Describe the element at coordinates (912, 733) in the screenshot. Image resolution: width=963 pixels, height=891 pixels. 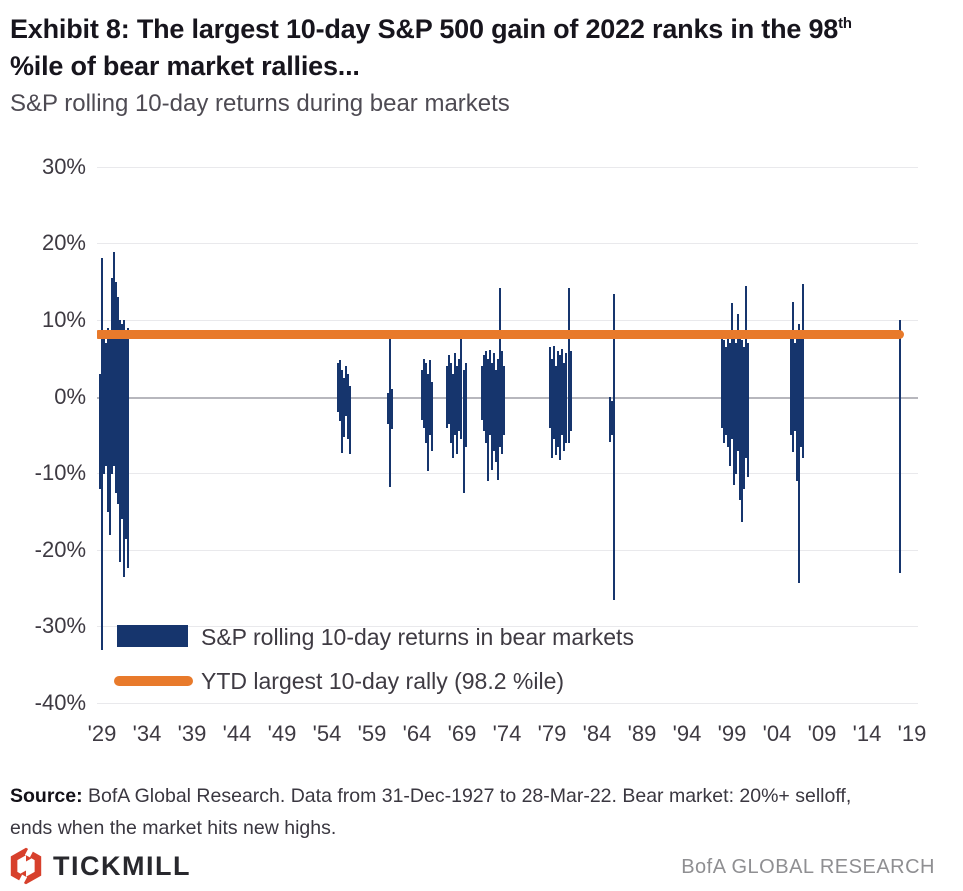
I see `x-axis-tick-label: '19` at that location.